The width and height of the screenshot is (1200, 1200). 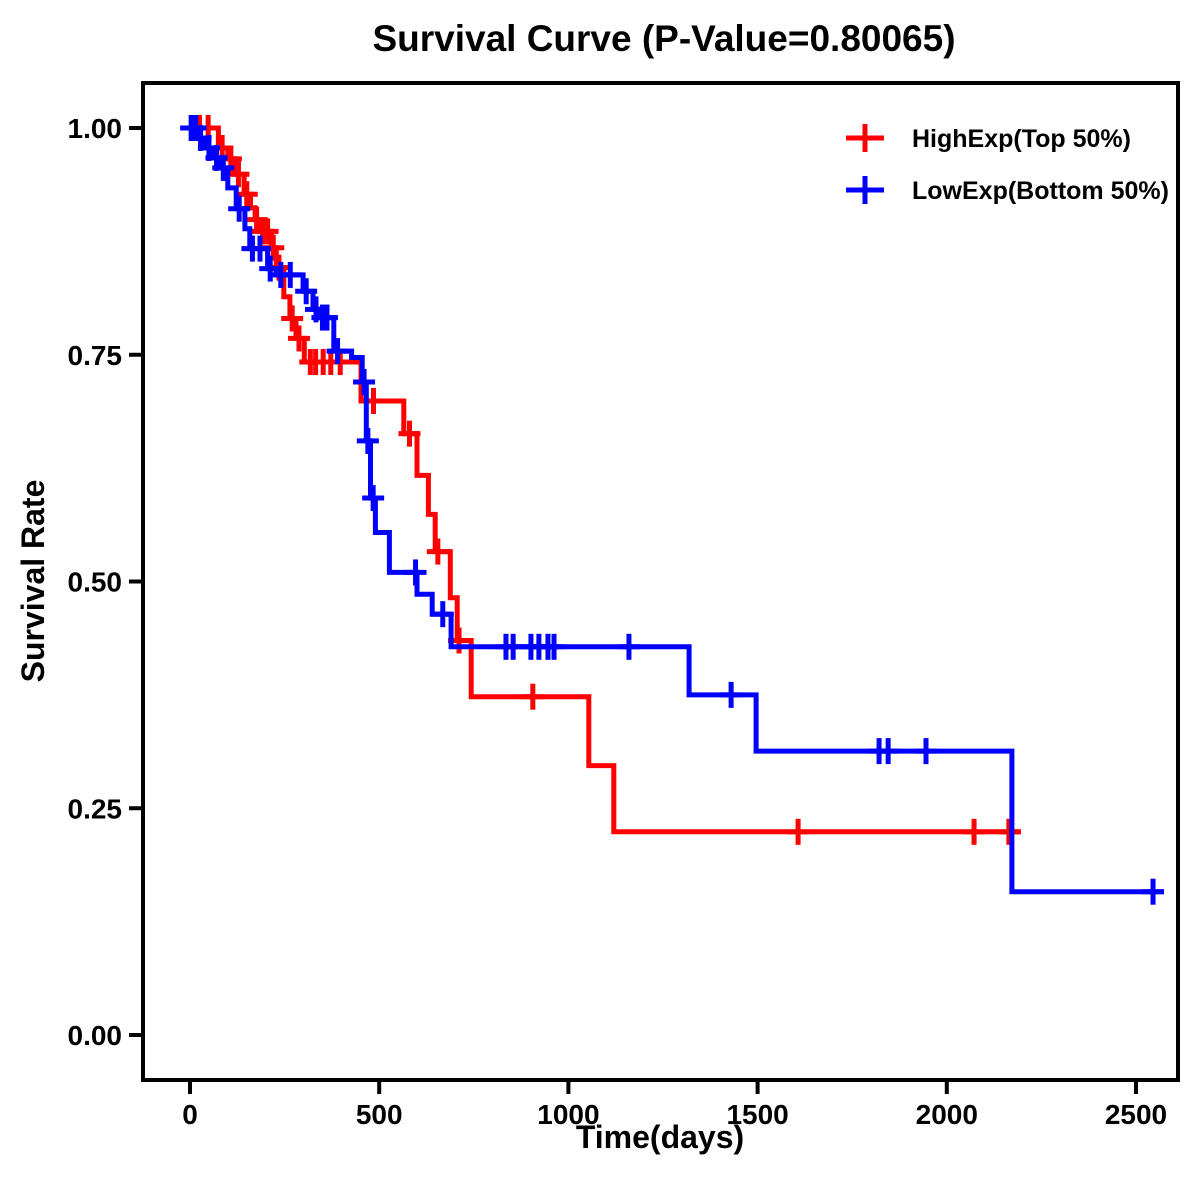 What do you see at coordinates (95, 128) in the screenshot?
I see `y-tick-label: 1.00` at bounding box center [95, 128].